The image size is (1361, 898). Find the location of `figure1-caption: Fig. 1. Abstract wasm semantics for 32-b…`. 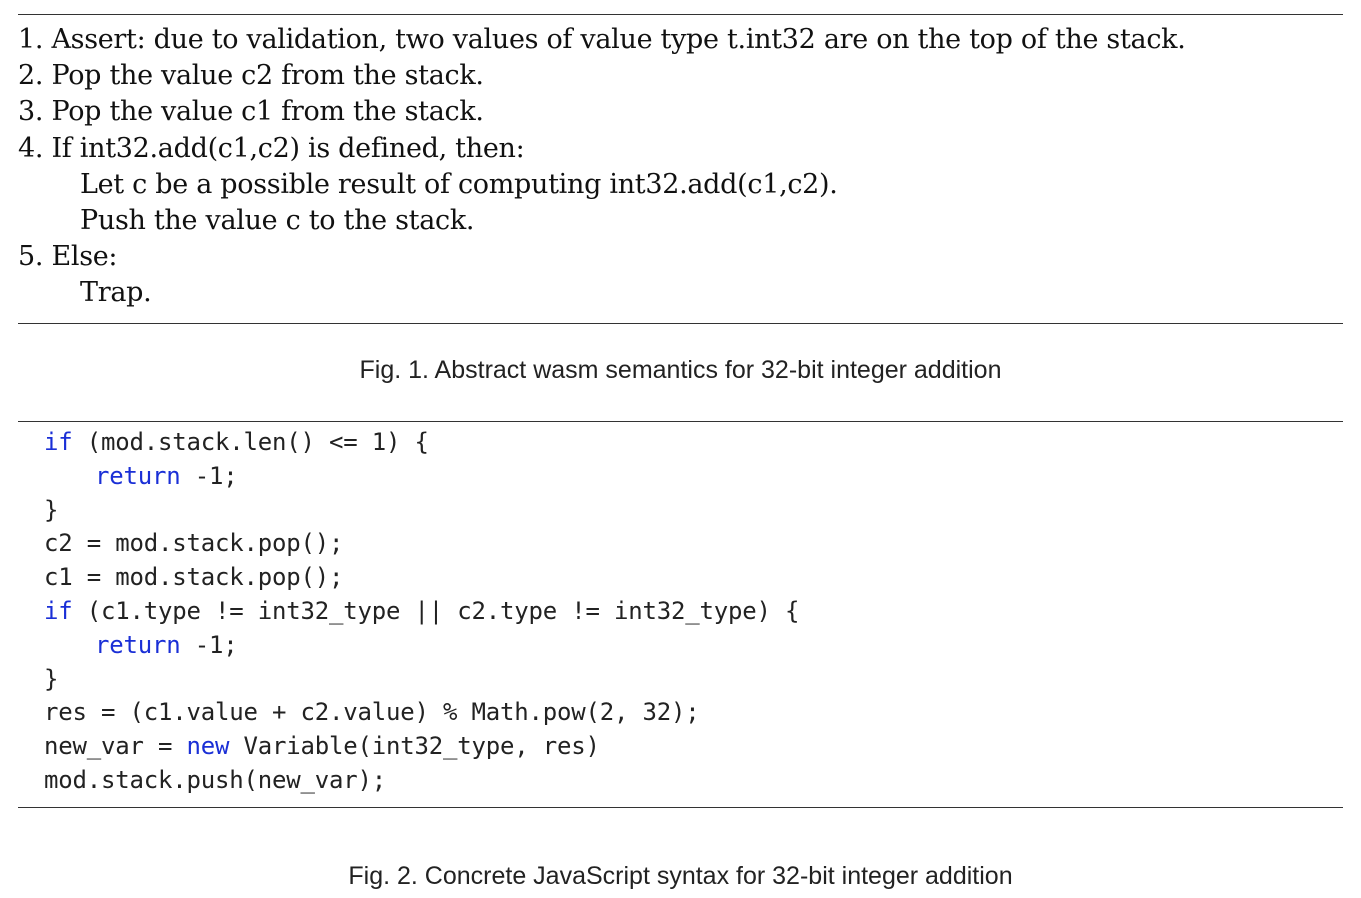

figure1-caption: Fig. 1. Abstract wasm semantics for 32-b… is located at coordinates (680, 370).